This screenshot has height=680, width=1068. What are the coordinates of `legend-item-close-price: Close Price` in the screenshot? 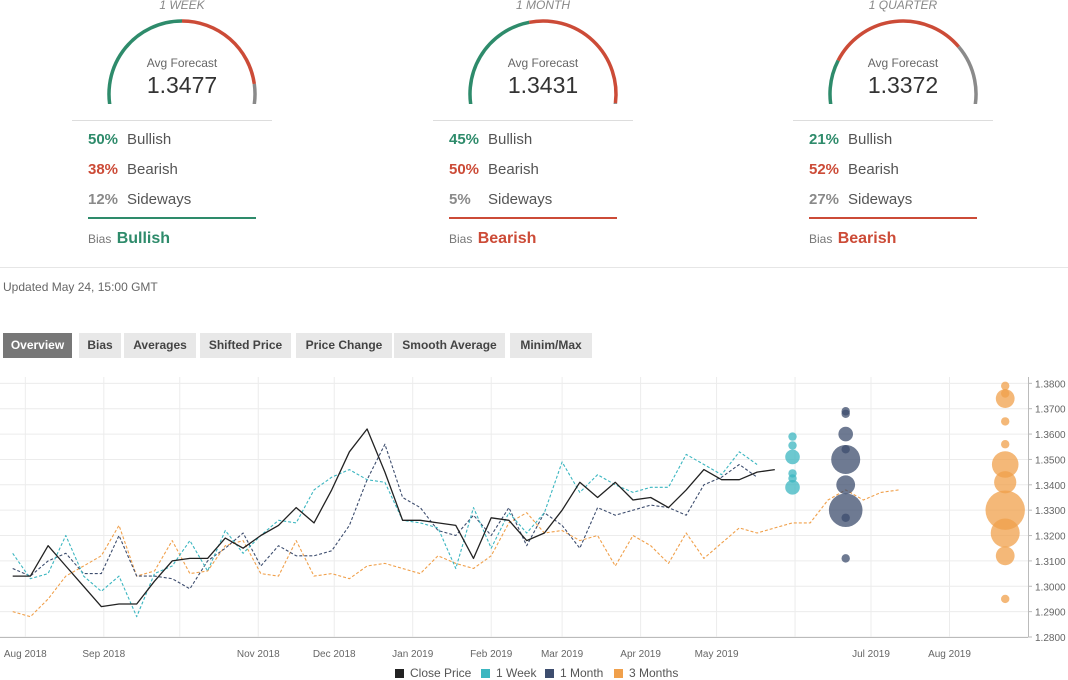 It's located at (433, 673).